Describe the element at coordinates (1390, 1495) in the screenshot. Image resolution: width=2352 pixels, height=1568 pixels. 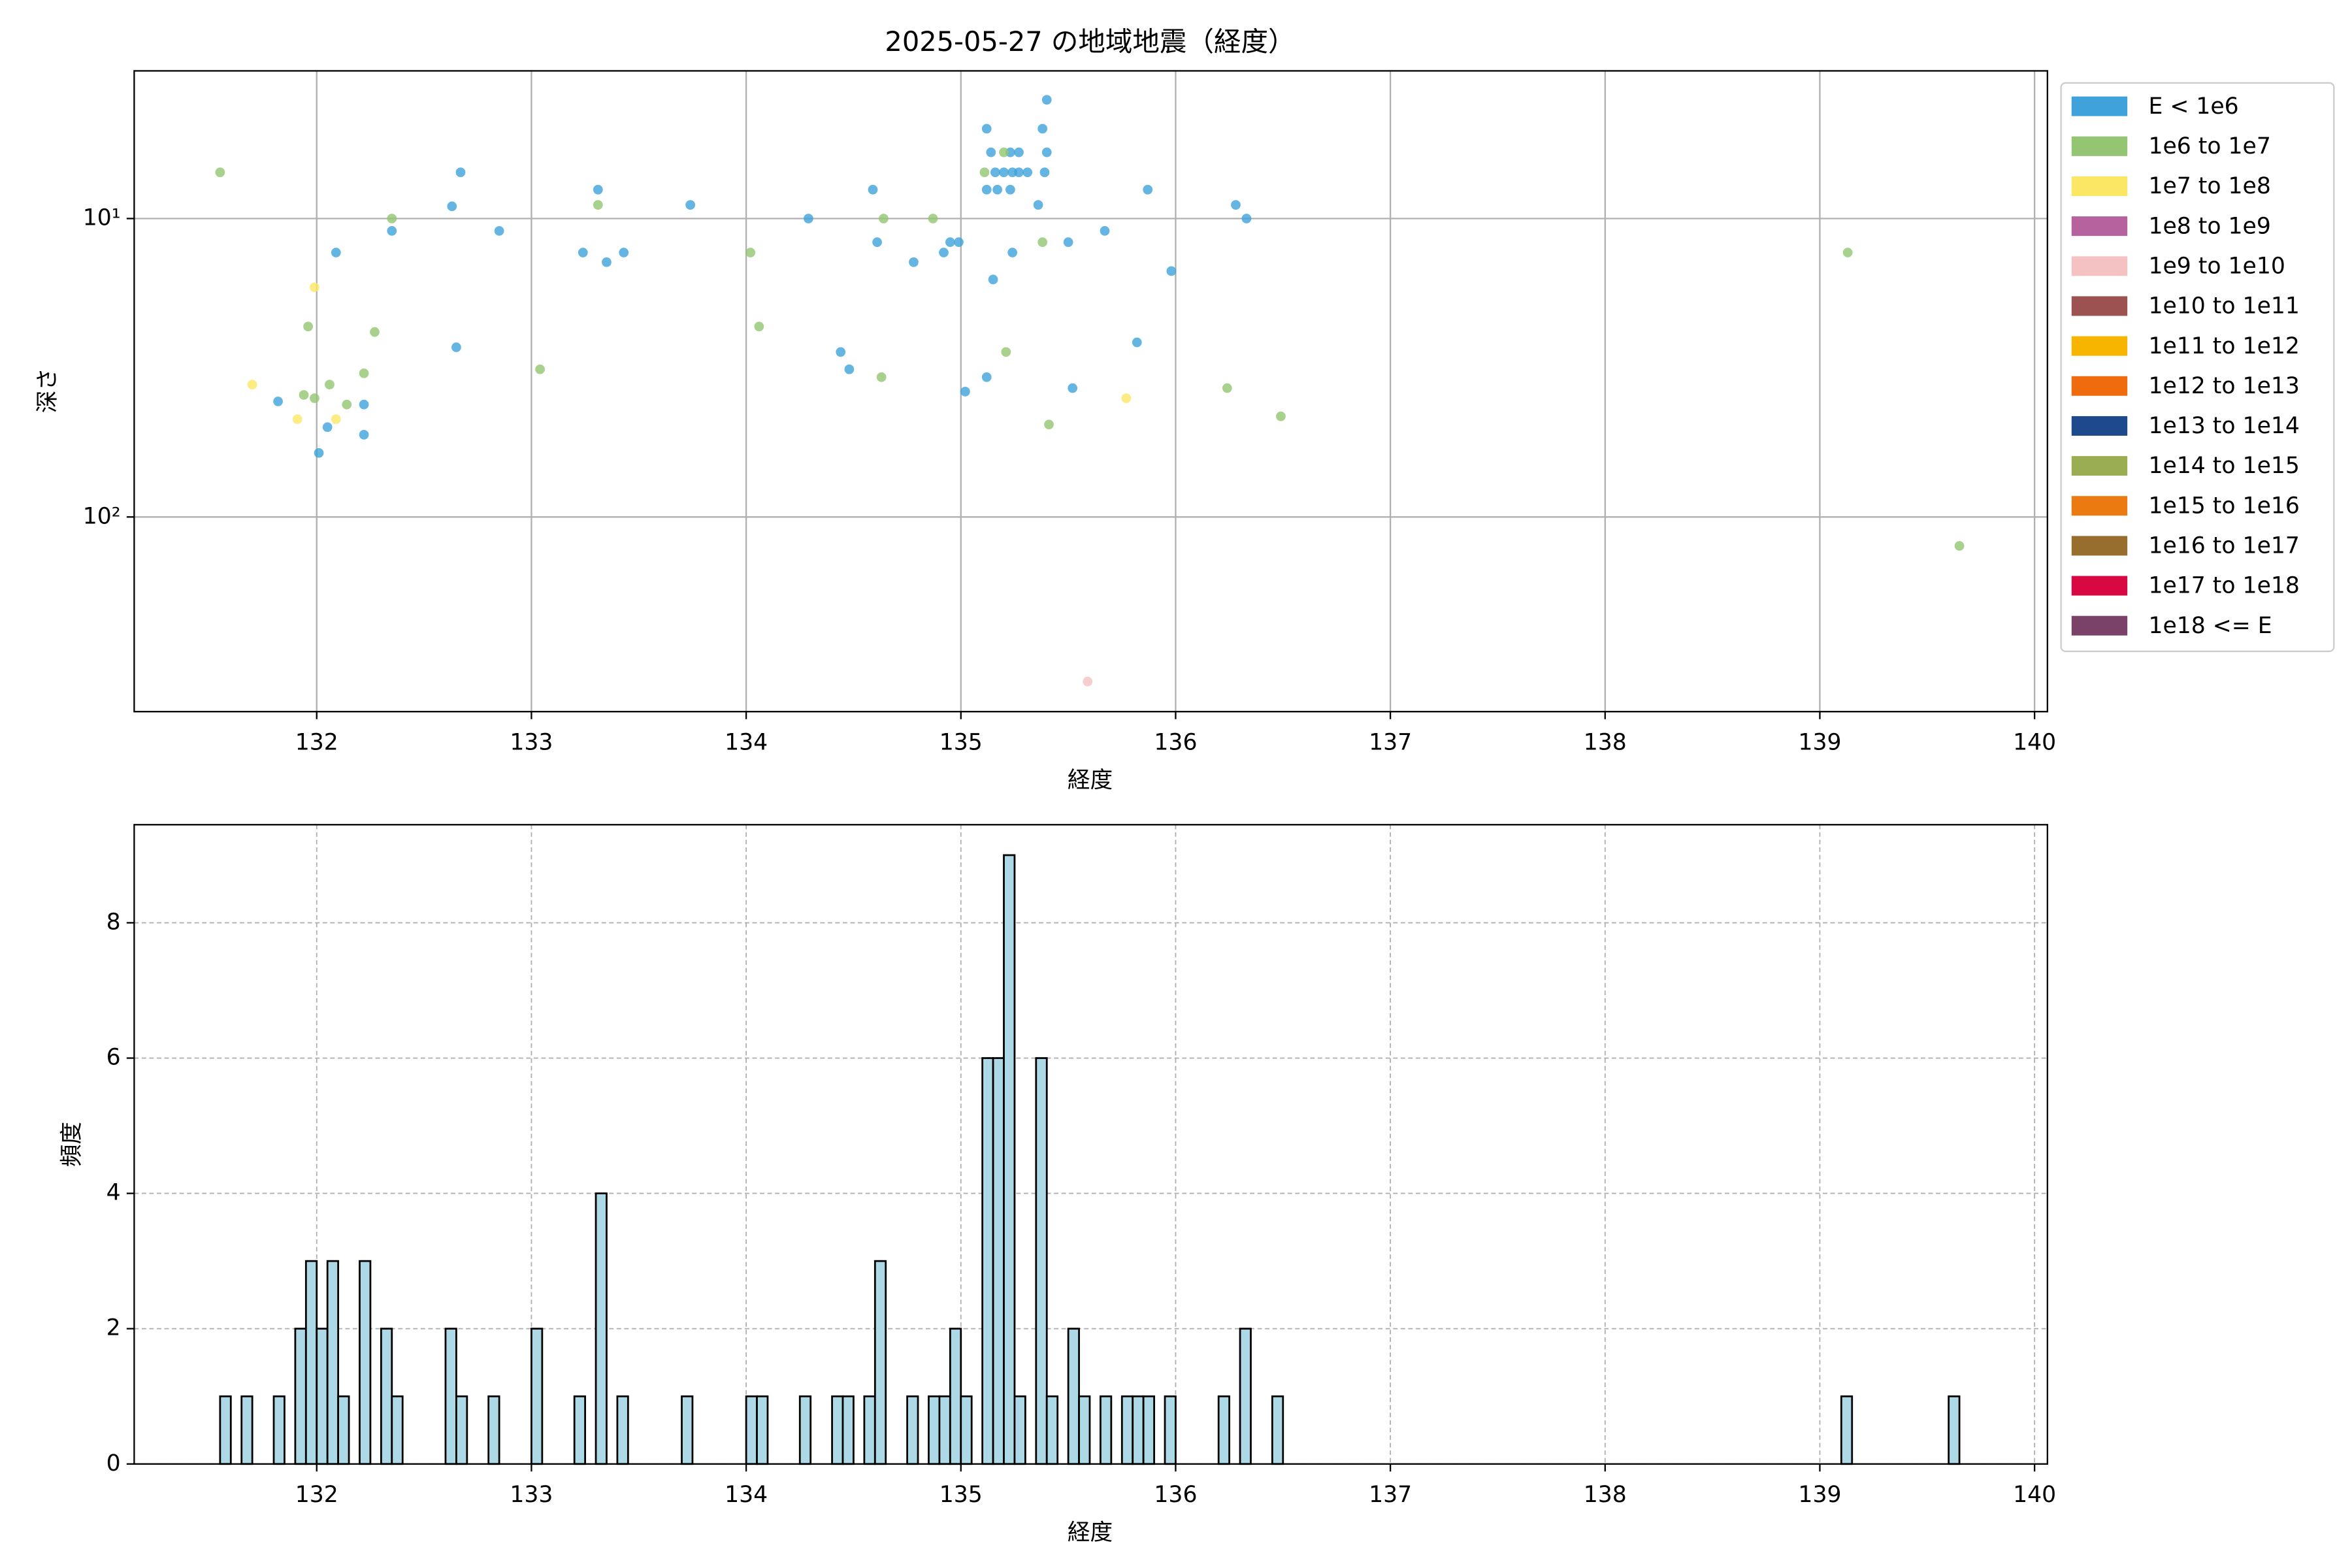
I see `x-tick-label: 137` at that location.